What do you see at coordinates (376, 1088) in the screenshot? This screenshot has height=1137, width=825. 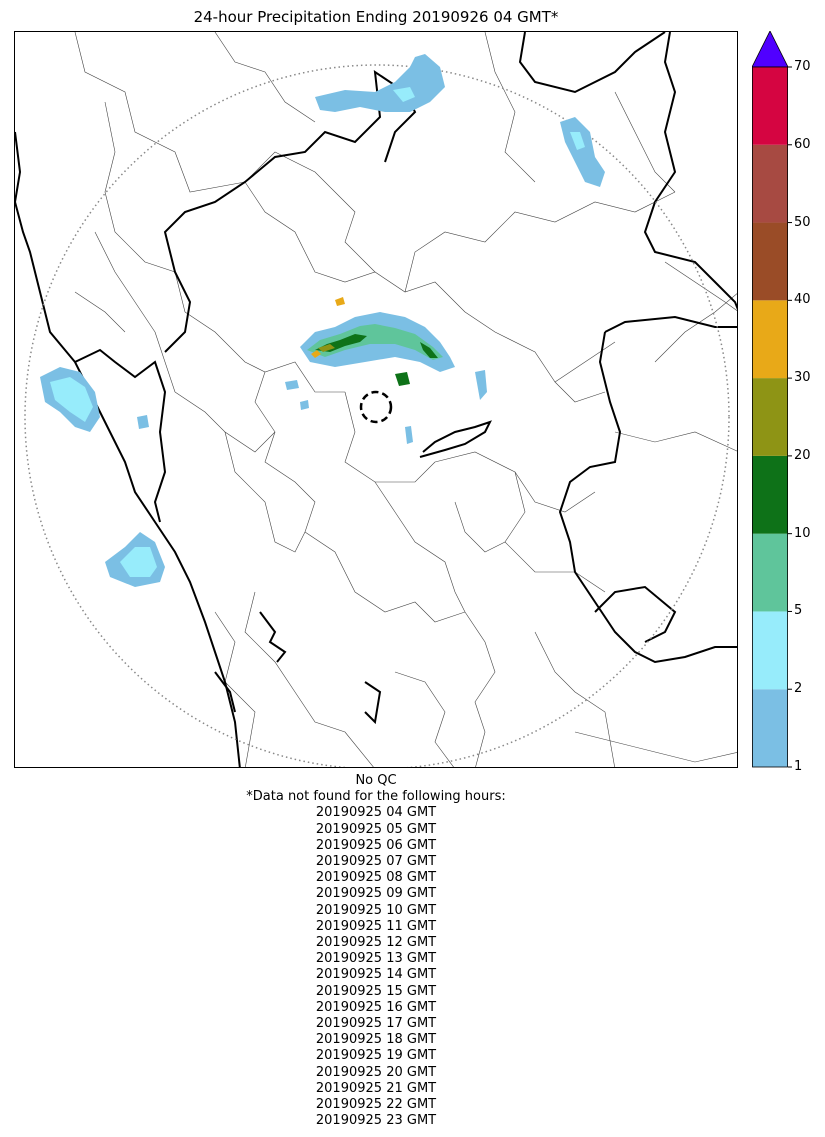 I see `missing-hour-item: 20190925 21 GMT` at bounding box center [376, 1088].